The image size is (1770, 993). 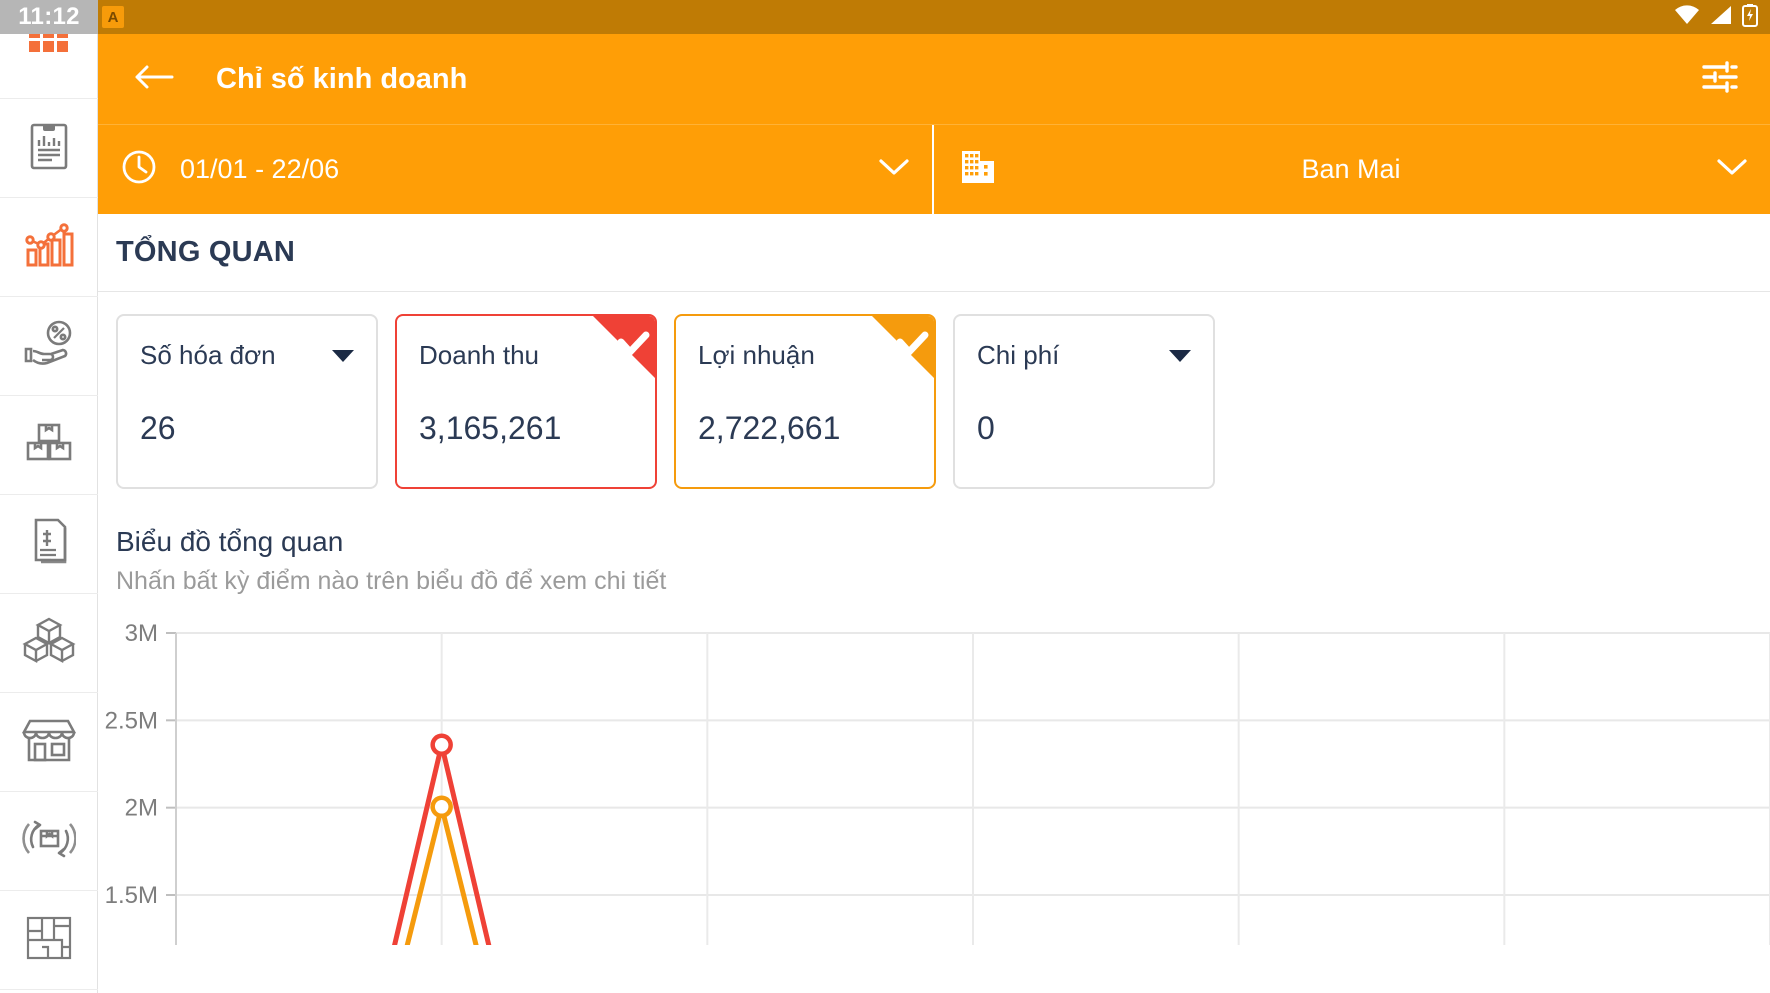 I want to click on cell-signal-icon, so click(x=1721, y=17).